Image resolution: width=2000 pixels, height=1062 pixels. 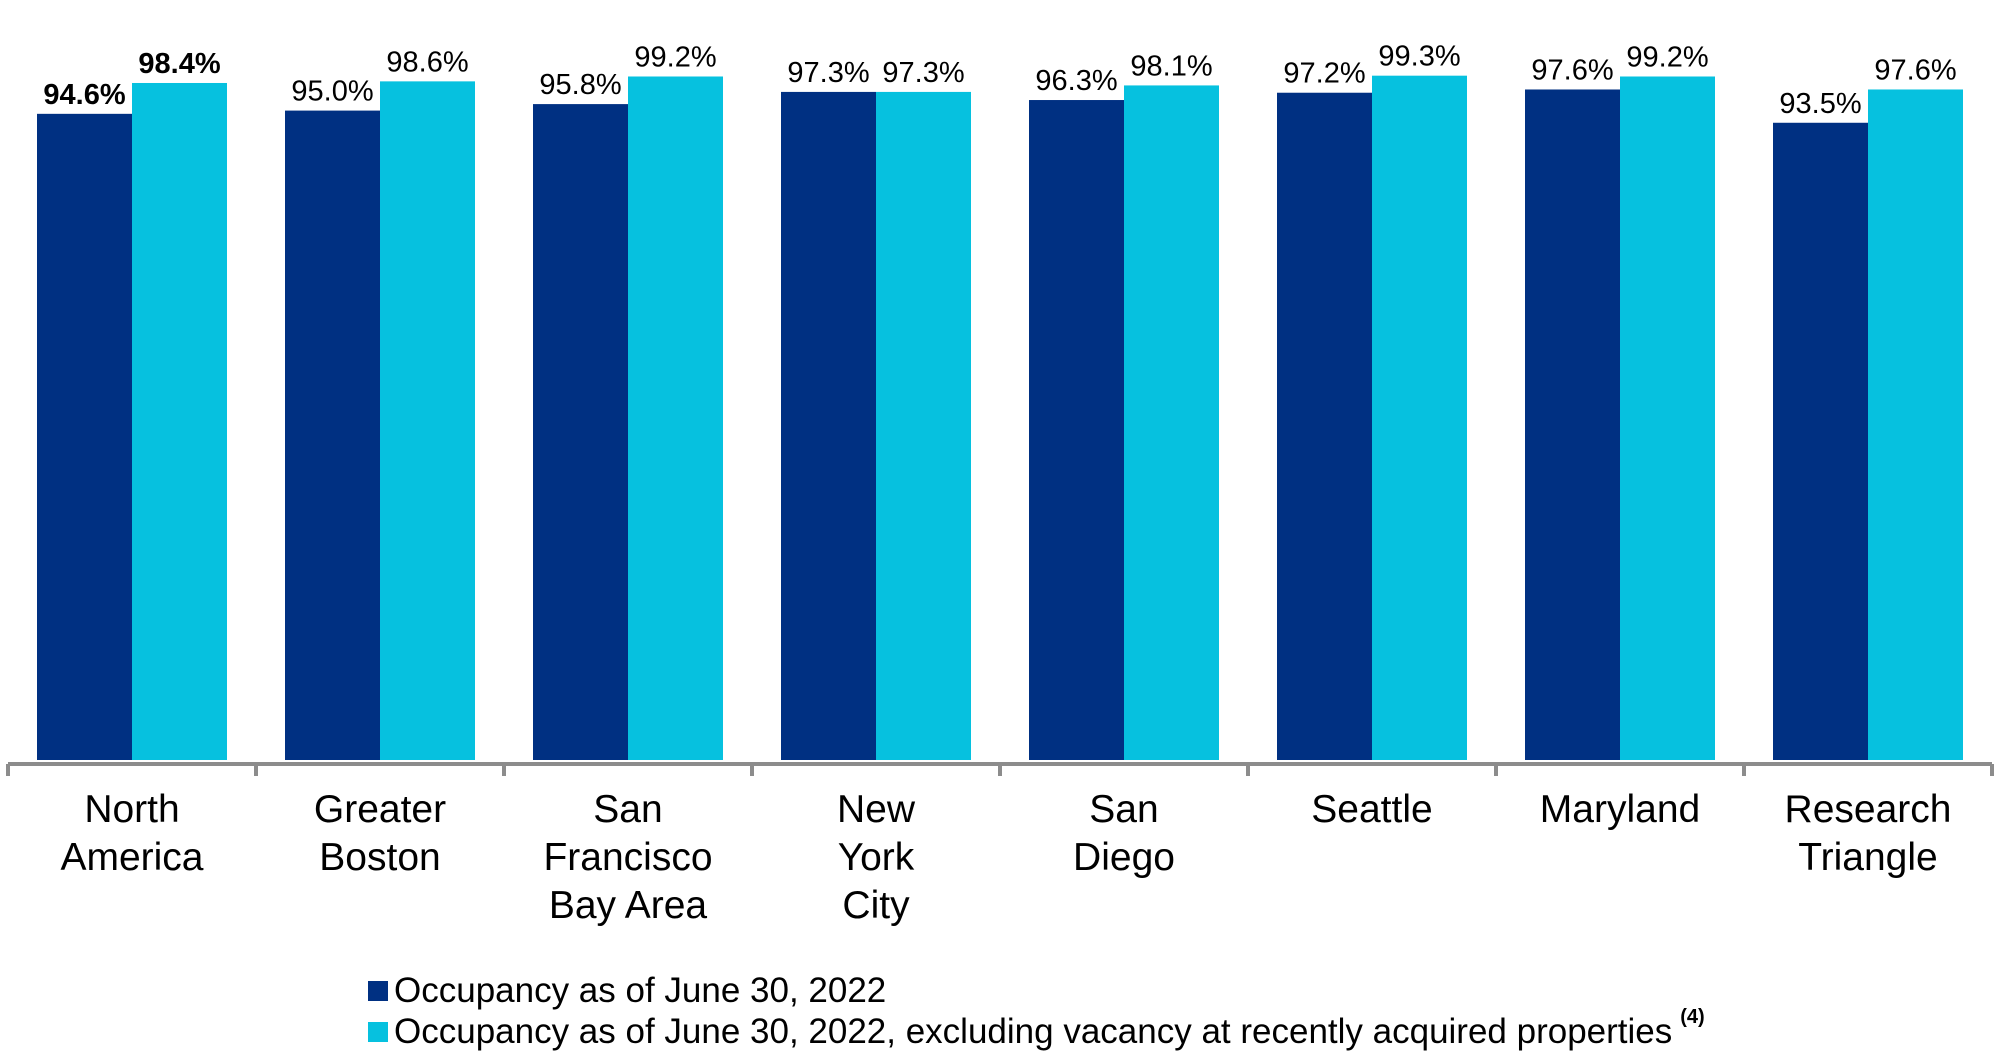 I want to click on value-label-series-2-cat-8: 97.6%, so click(x=1915, y=70).